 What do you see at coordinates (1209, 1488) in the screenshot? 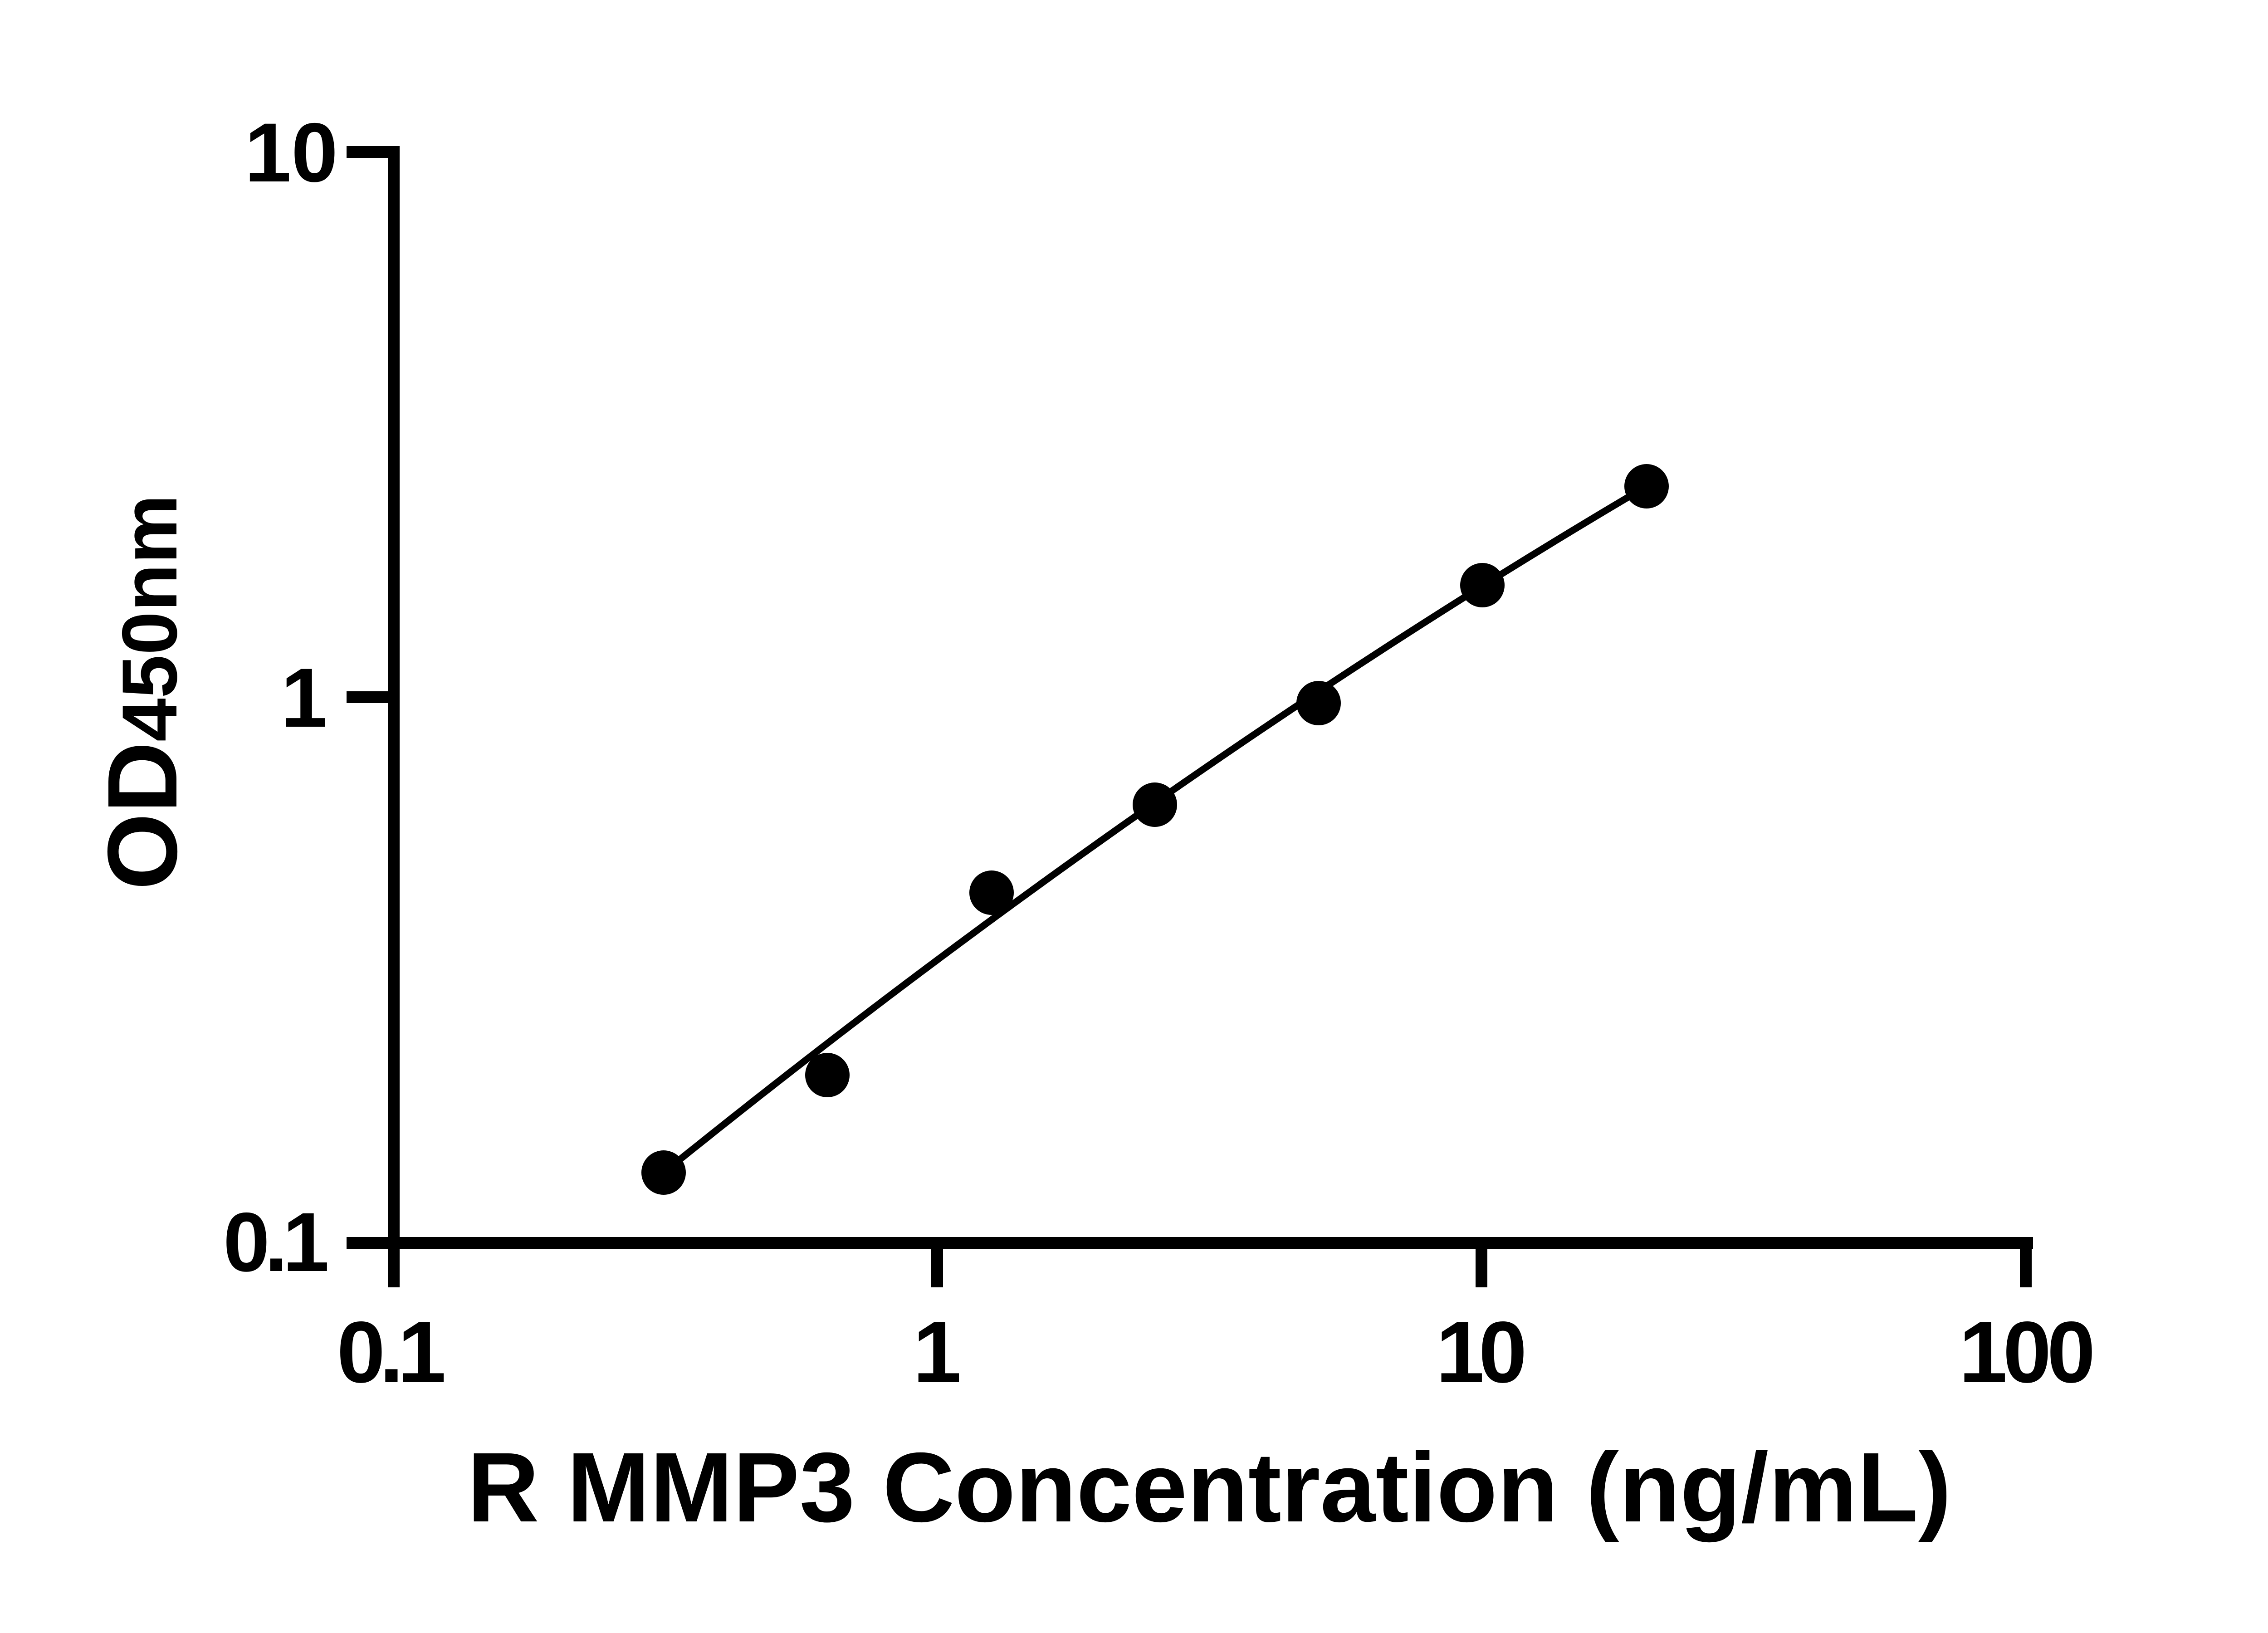
I see `svg-text: R MMP3 Concentration (ng/mL)` at bounding box center [1209, 1488].